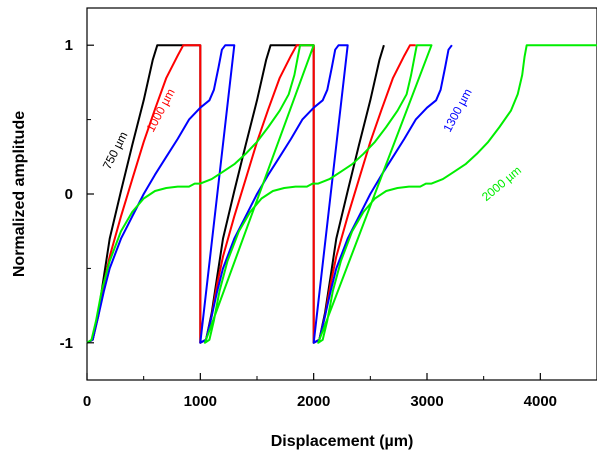 This screenshot has width=597, height=460. I want to click on y-tick-label: -1, so click(66, 343).